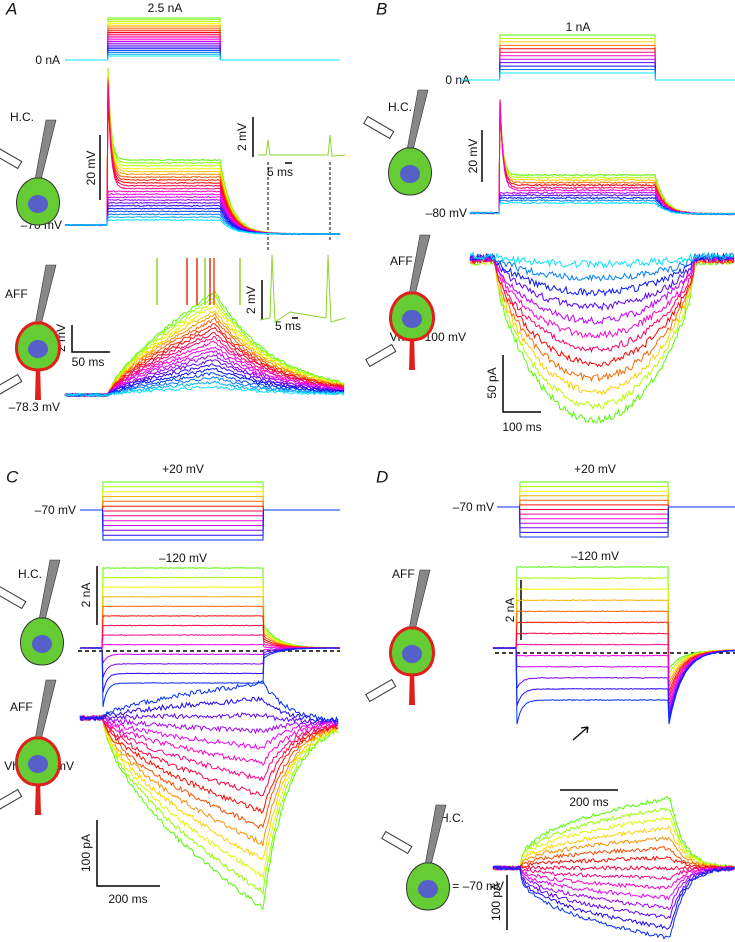  Describe the element at coordinates (165, 8) in the screenshot. I see `step-label: 2.5 nA` at that location.